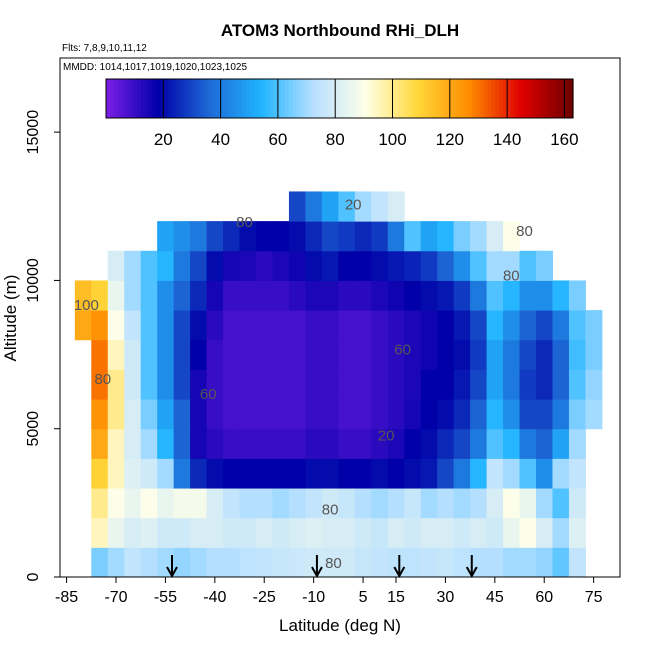 Image resolution: width=650 pixels, height=650 pixels. What do you see at coordinates (339, 98) in the screenshot?
I see `colorbar-frame` at bounding box center [339, 98].